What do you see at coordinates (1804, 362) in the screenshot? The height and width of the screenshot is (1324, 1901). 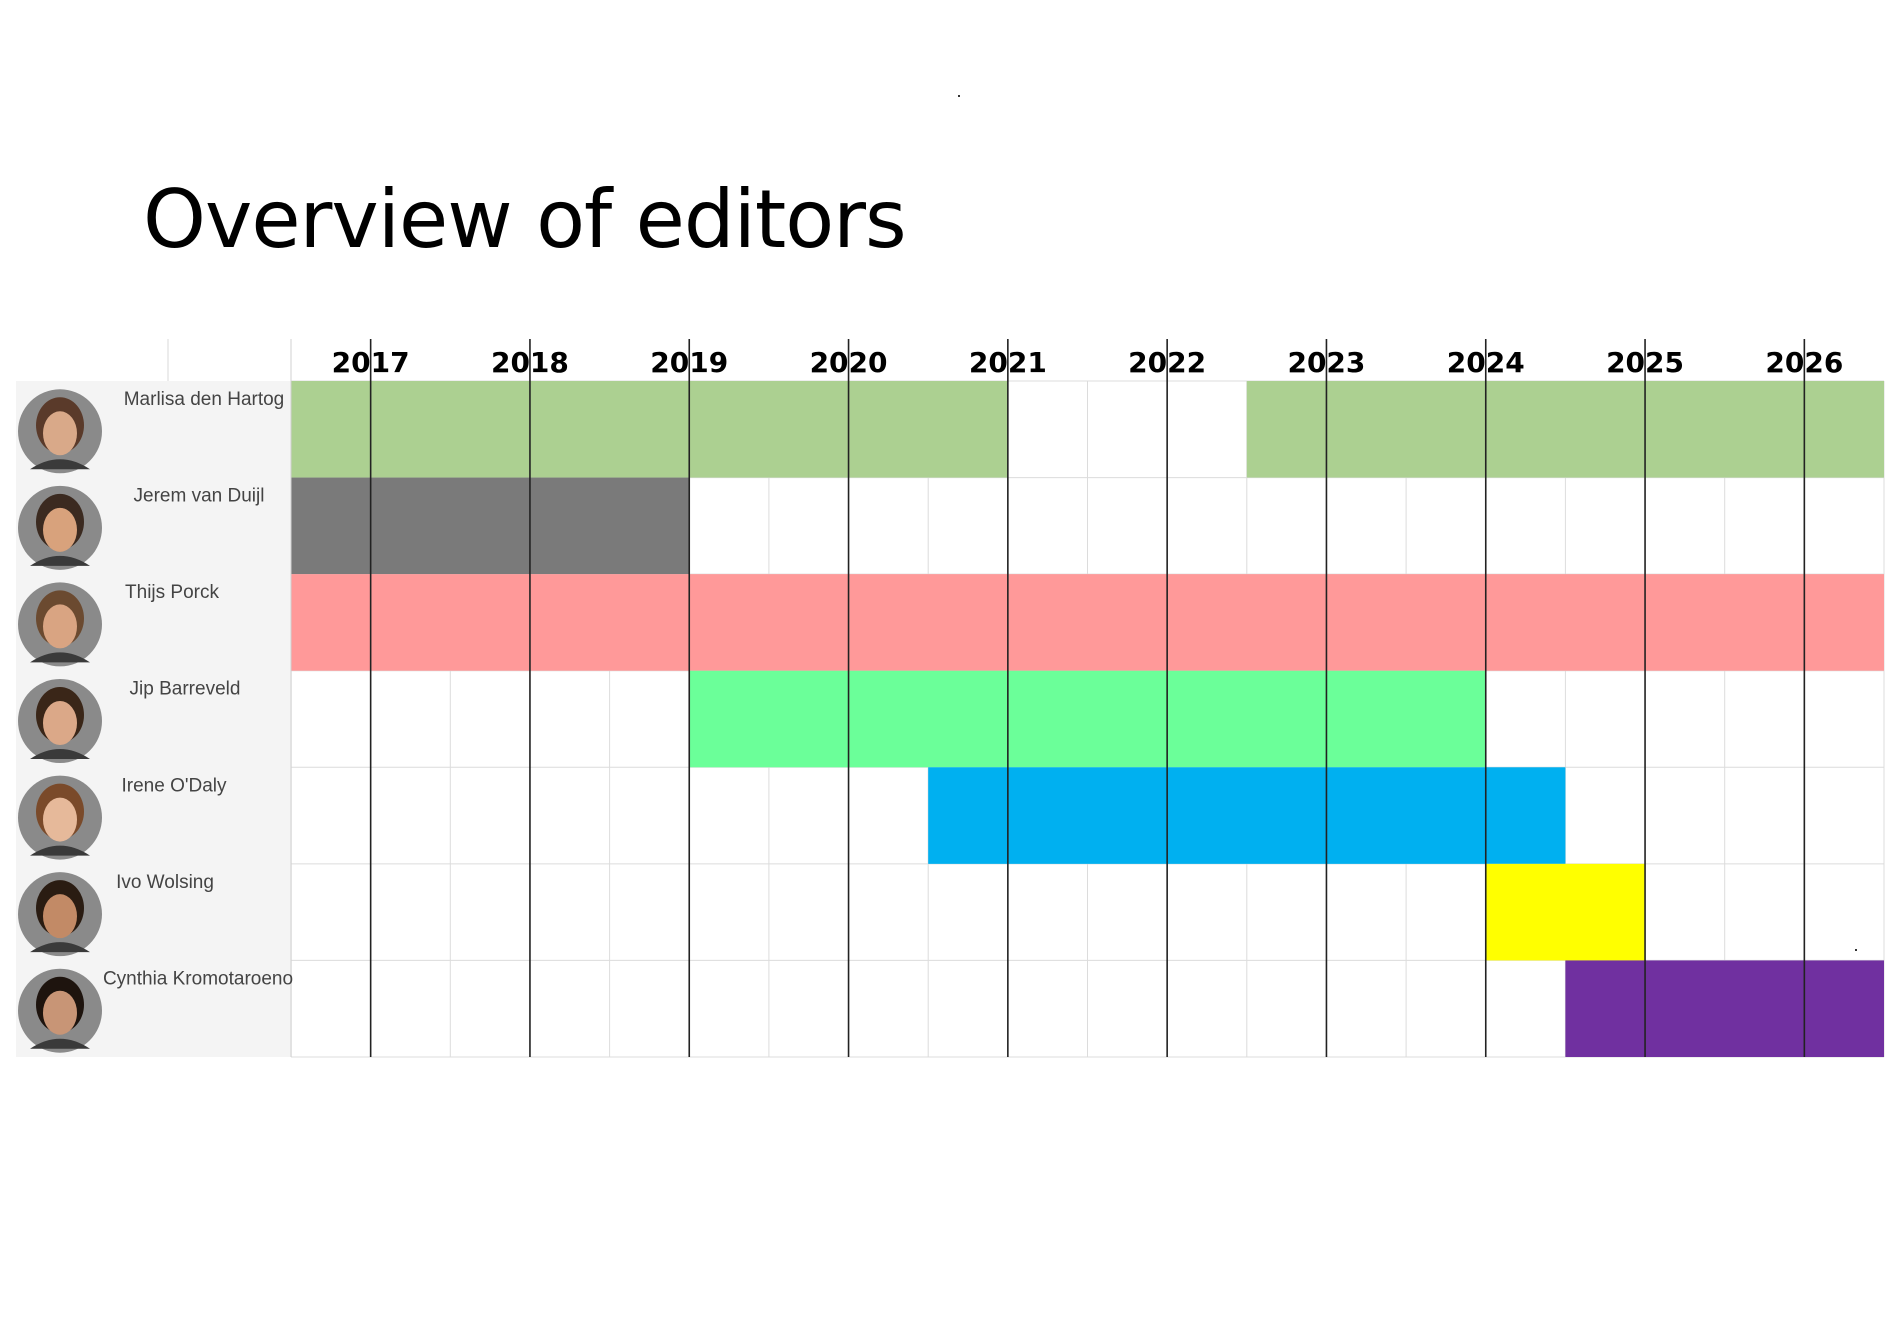 I see `year-label-2026: 2026` at bounding box center [1804, 362].